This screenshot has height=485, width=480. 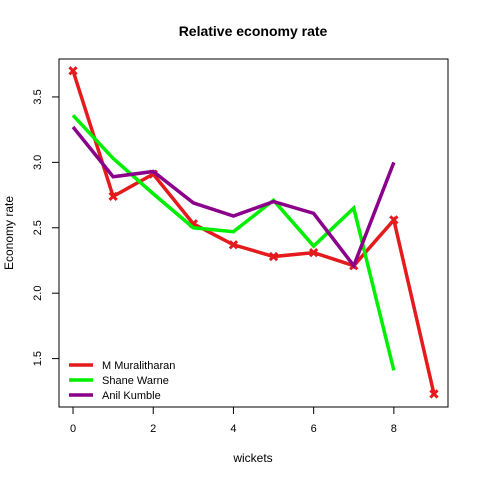 What do you see at coordinates (131, 396) in the screenshot?
I see `legend-label: Anil Kumble` at bounding box center [131, 396].